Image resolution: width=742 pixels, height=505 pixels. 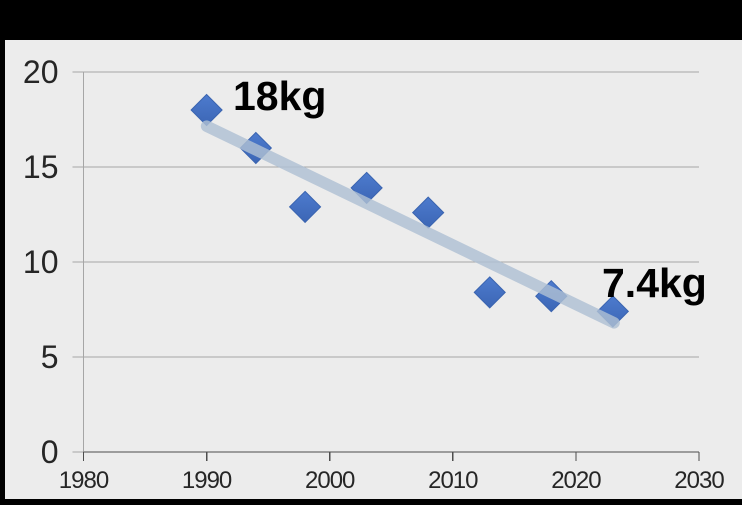 I want to click on y-tick-label: 10, so click(x=41, y=262).